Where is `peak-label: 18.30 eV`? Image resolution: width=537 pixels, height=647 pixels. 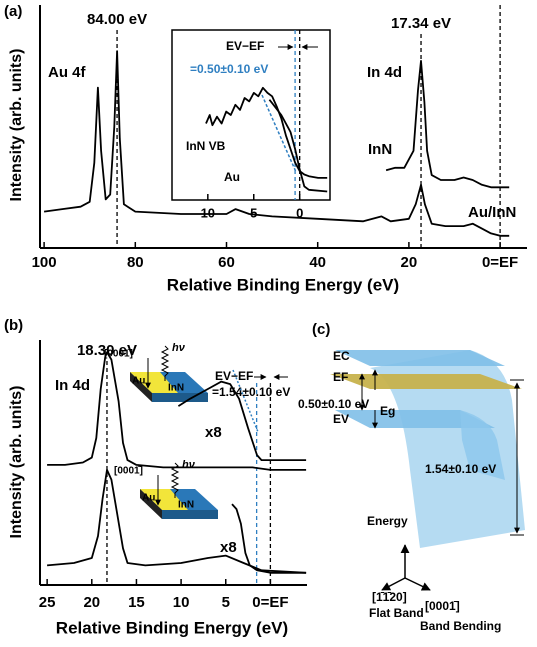 peak-label: 18.30 eV is located at coordinates (107, 350).